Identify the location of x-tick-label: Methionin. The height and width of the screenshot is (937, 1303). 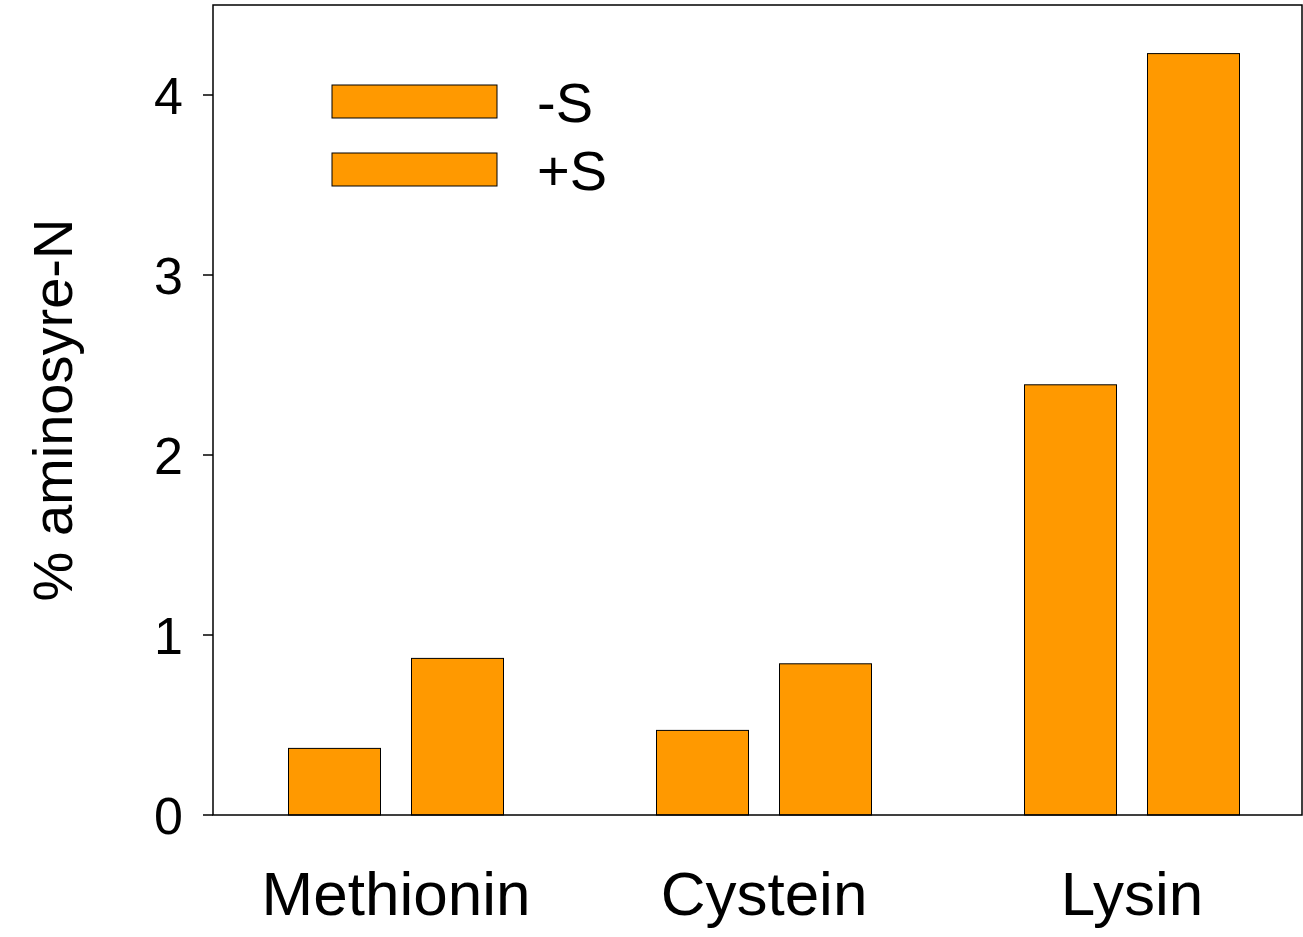
(396, 893).